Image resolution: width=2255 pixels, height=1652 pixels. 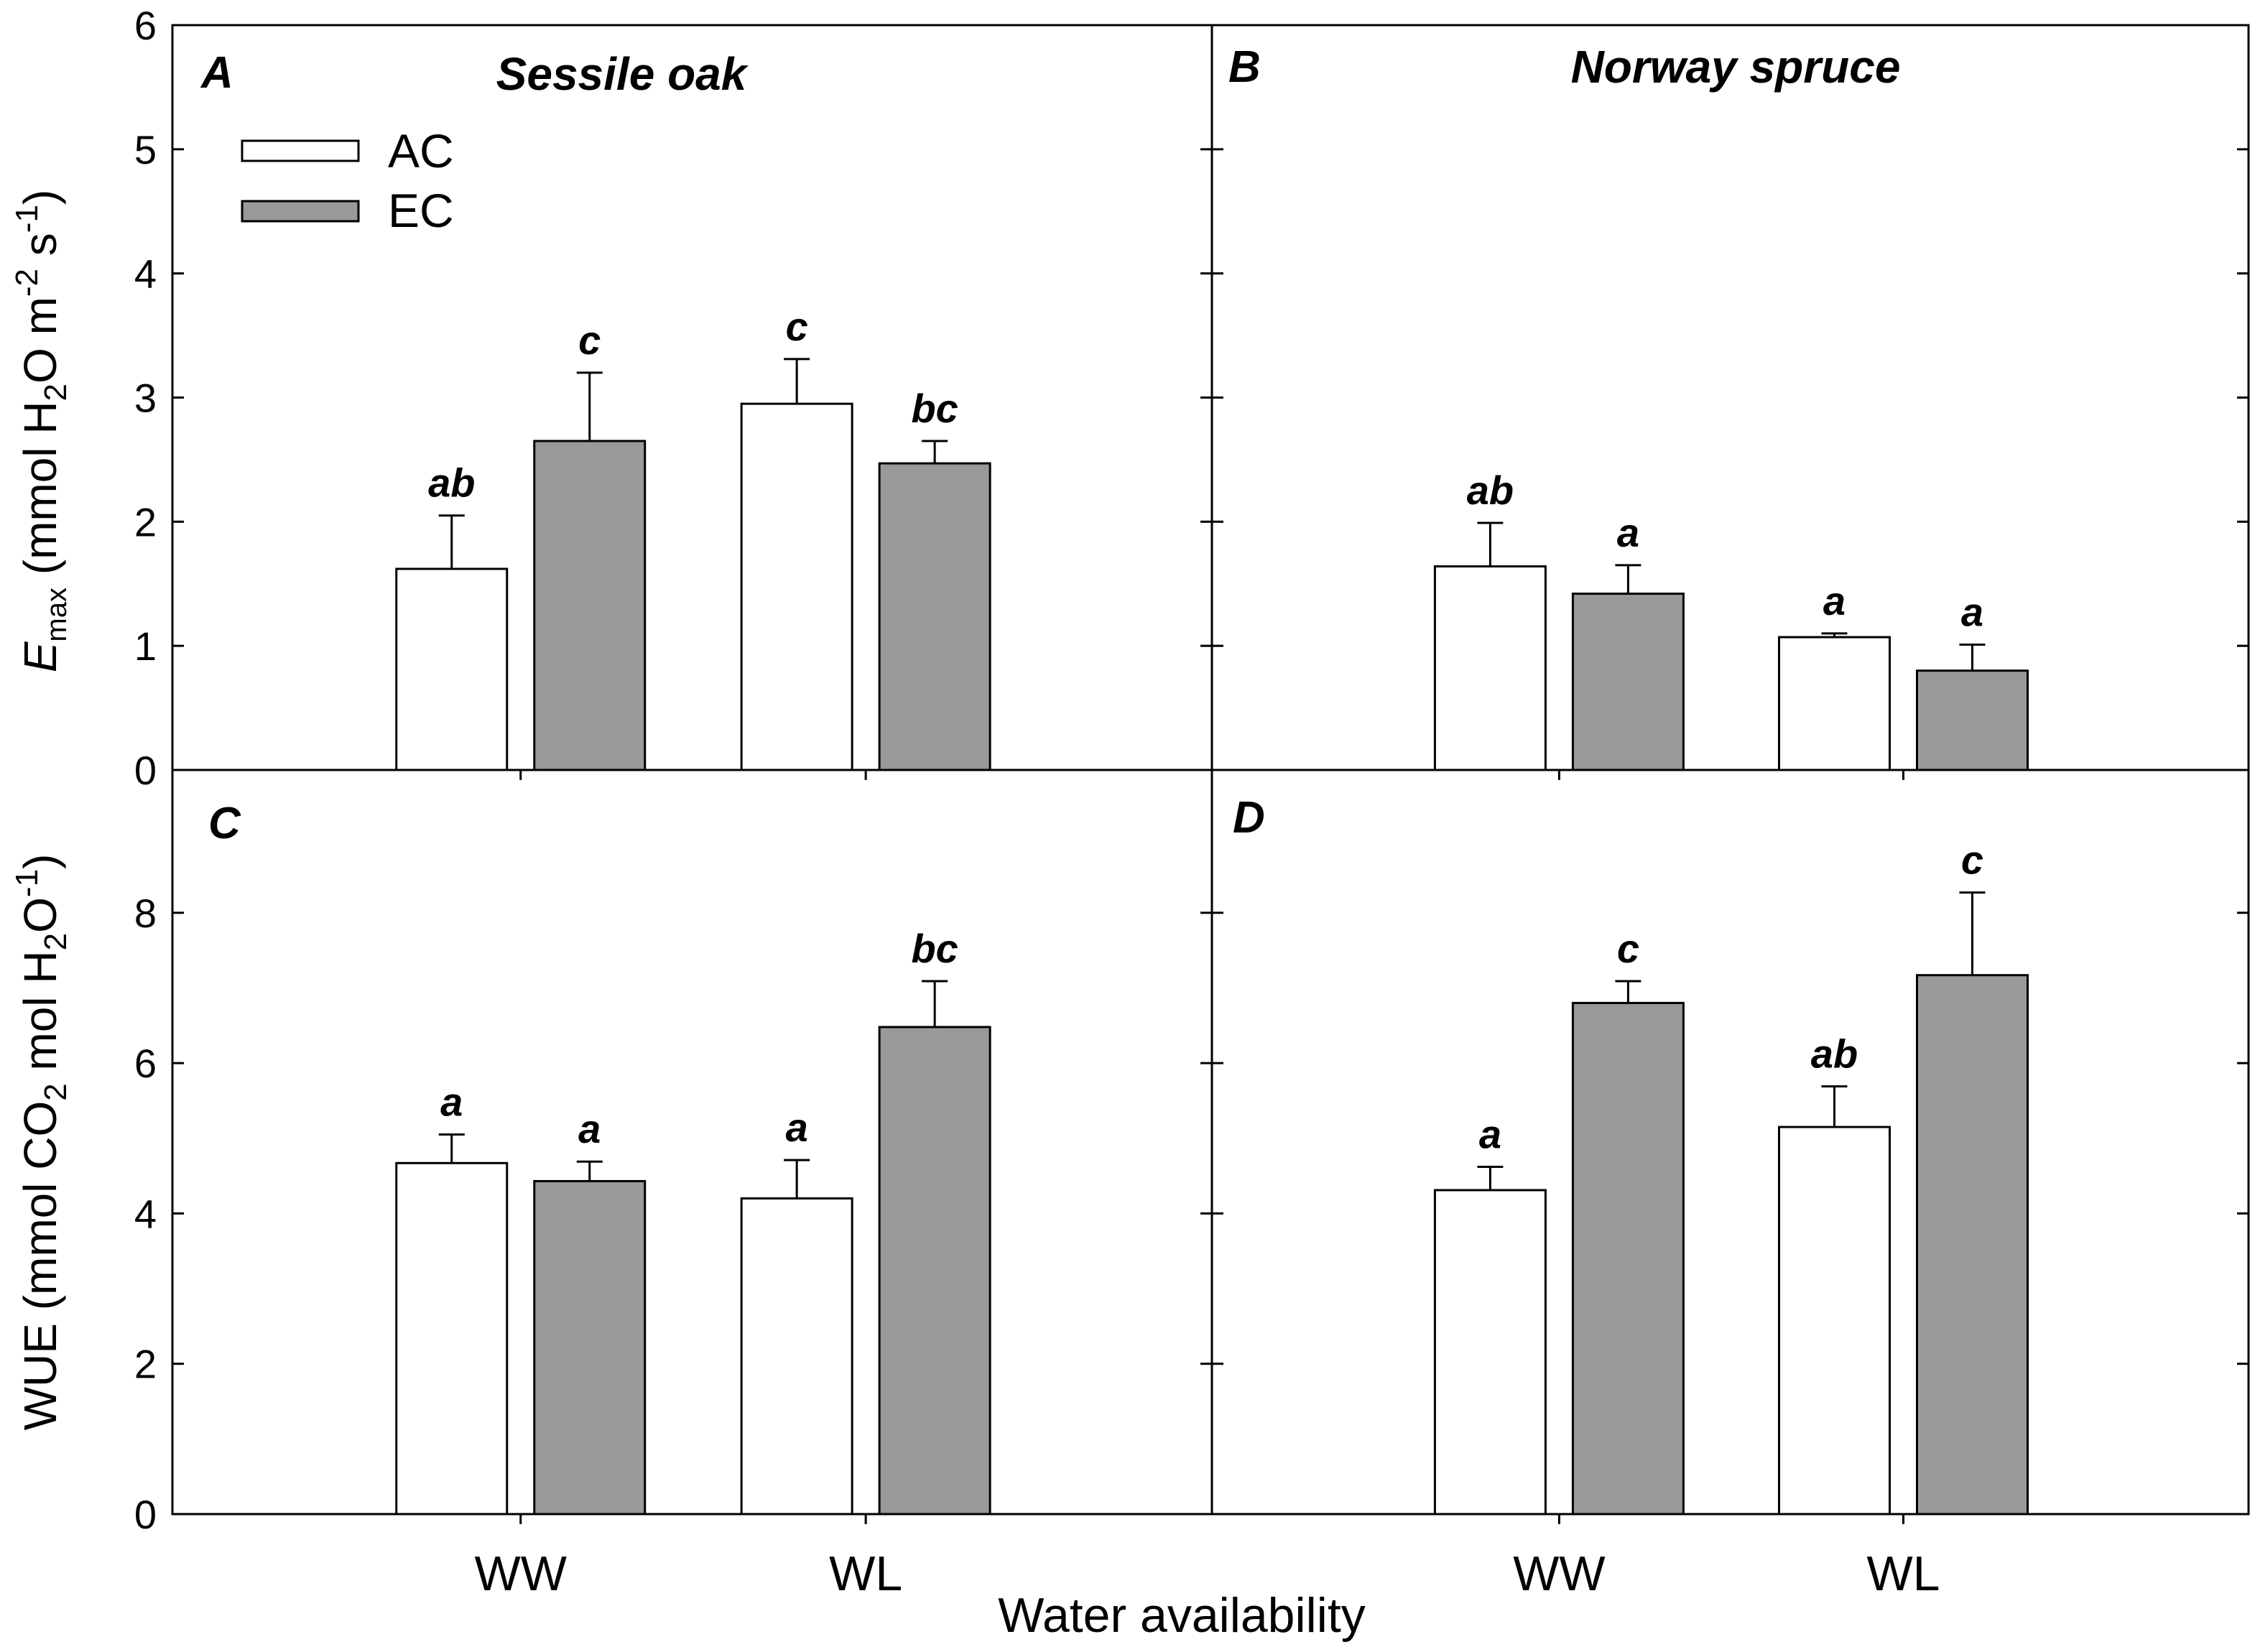 I want to click on legend-label-ac: AC, so click(x=421, y=150).